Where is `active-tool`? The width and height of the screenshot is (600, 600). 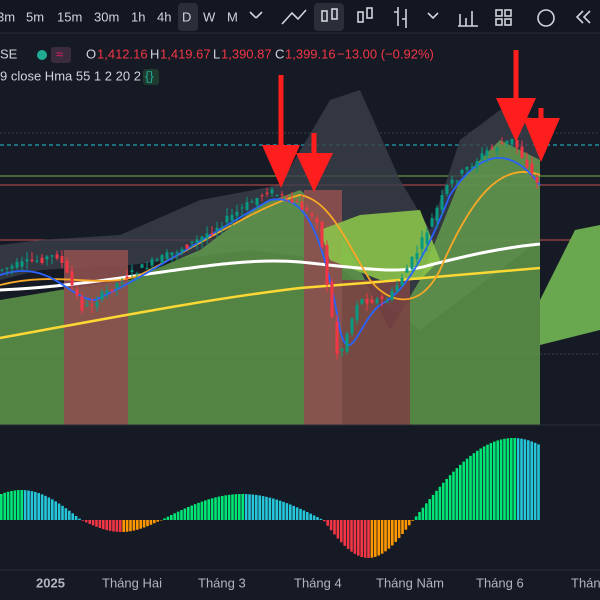 active-tool is located at coordinates (329, 17).